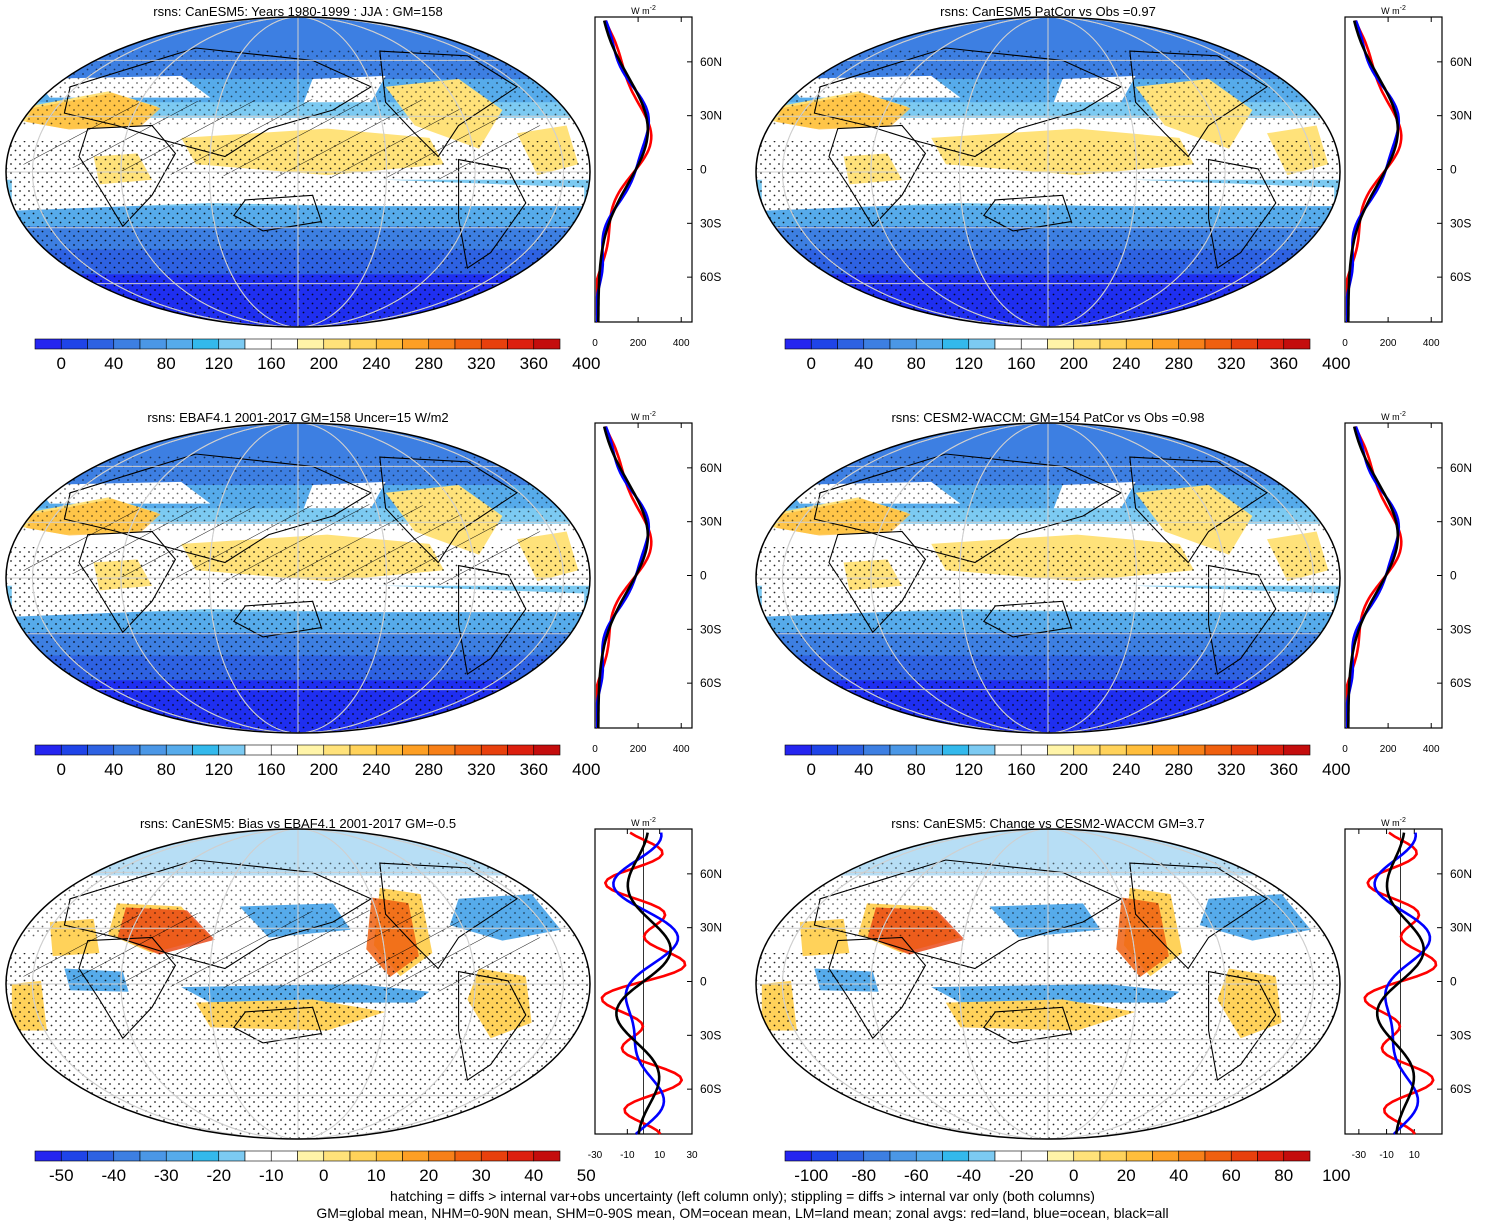 This screenshot has width=1485, height=1221. Describe the element at coordinates (218, 1175) in the screenshot. I see `colorbar-tick-label: -20` at that location.